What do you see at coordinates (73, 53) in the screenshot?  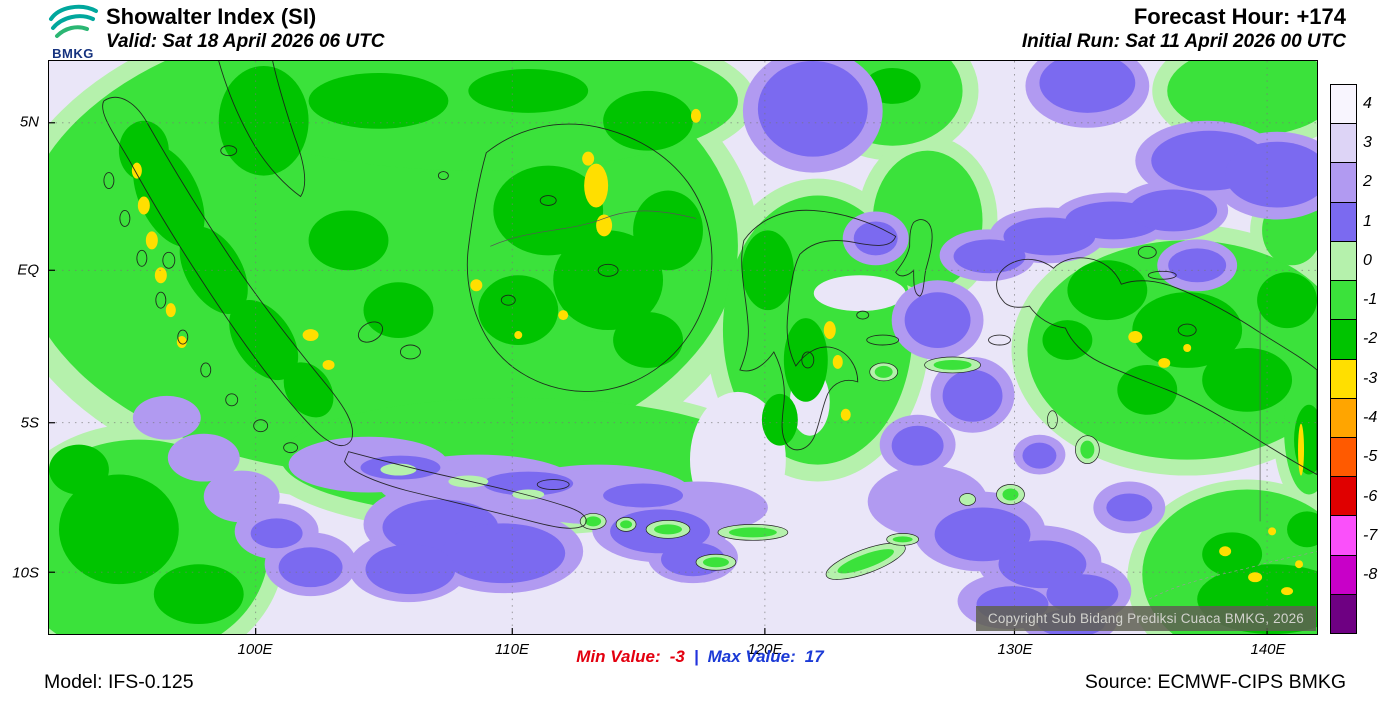 I see `bmkg-logo-label: BMKG` at bounding box center [73, 53].